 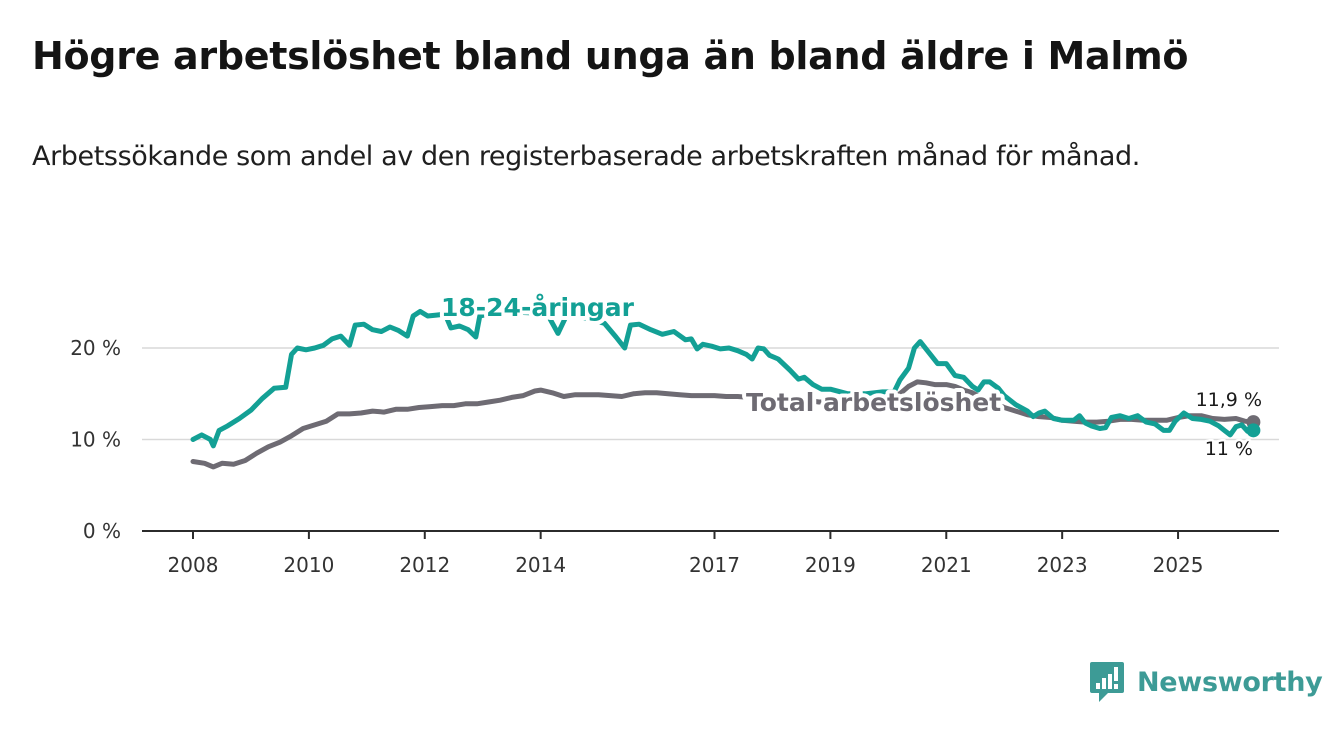 I want to click on youth-end-label: 11 %, so click(x=1229, y=449).